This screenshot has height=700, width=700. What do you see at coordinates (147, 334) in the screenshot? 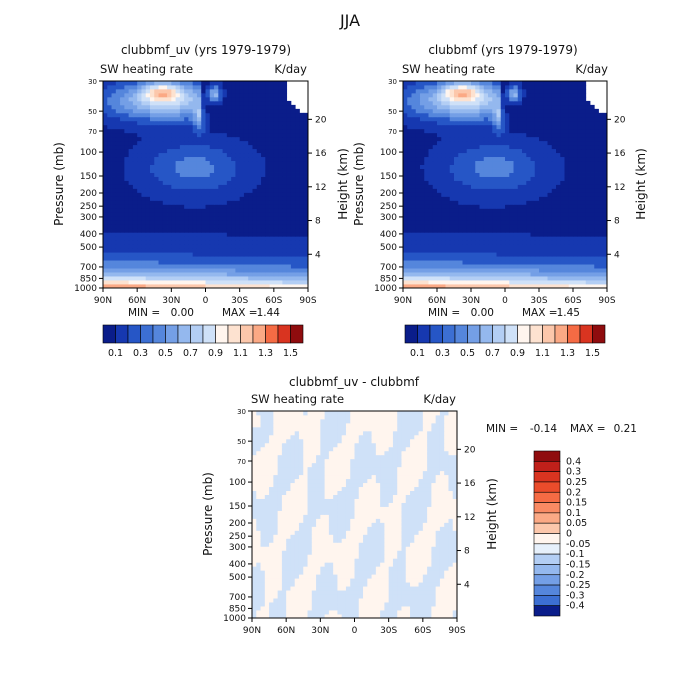
I see `colorbar-swatch` at bounding box center [147, 334].